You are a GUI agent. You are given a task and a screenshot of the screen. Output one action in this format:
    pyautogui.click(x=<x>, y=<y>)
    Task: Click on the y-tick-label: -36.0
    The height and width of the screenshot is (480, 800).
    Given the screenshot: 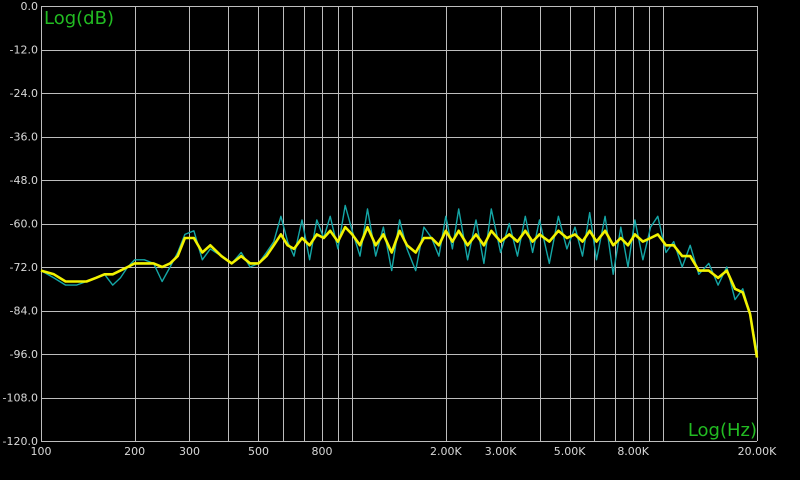 What is the action you would take?
    pyautogui.click(x=24, y=137)
    